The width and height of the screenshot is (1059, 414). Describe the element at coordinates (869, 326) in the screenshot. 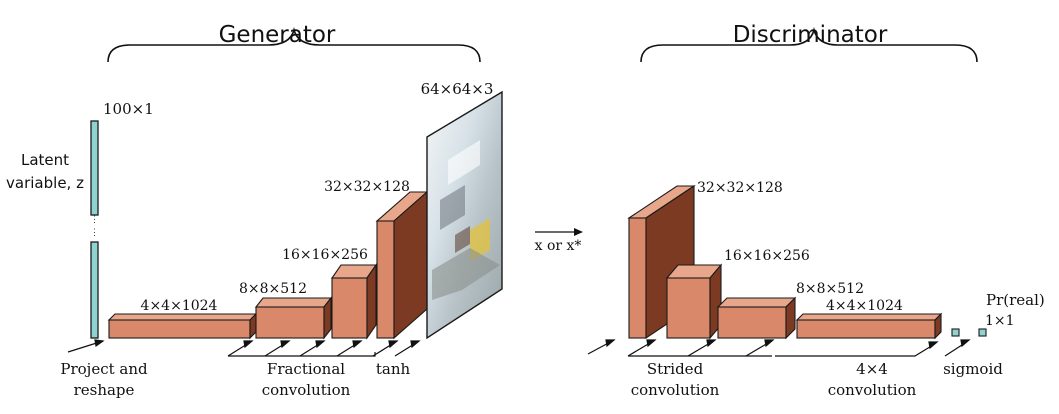

I see `disc-block-4x4x1024` at that location.